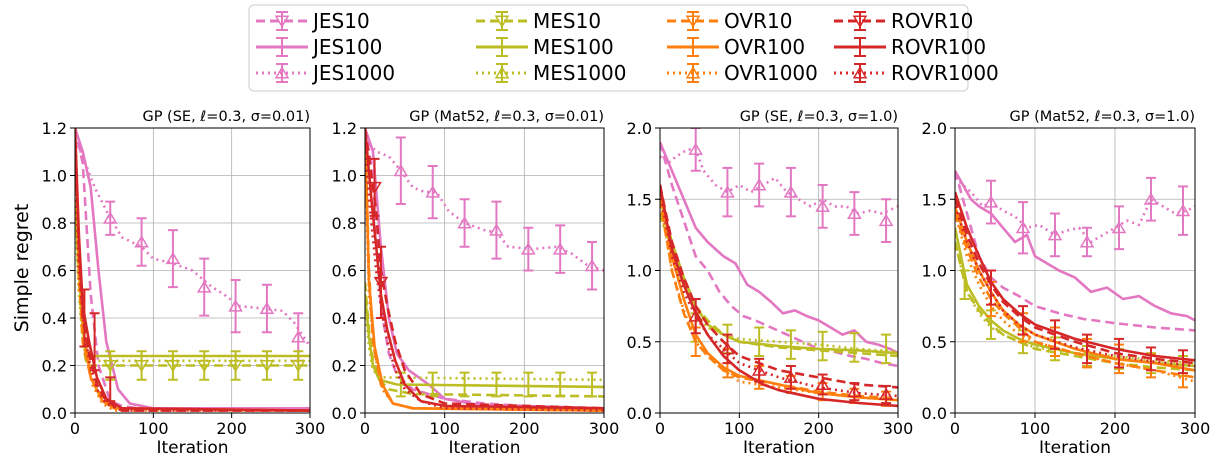  I want to click on legend-label: JES10, so click(340, 21).